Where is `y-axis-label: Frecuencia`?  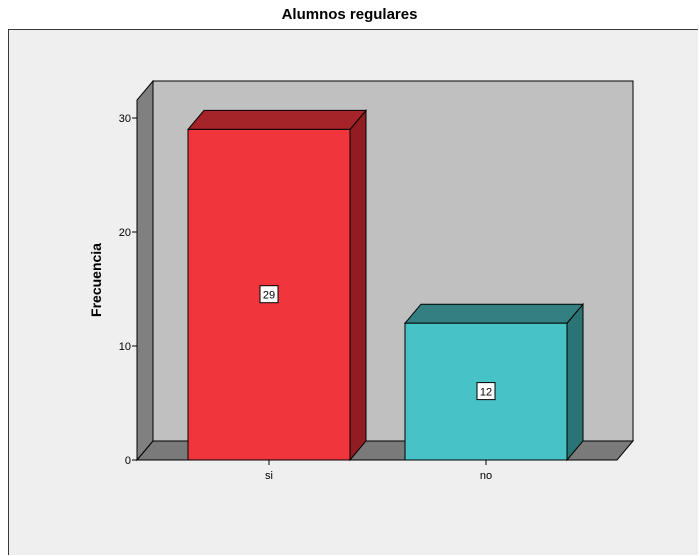 y-axis-label: Frecuencia is located at coordinates (96, 280).